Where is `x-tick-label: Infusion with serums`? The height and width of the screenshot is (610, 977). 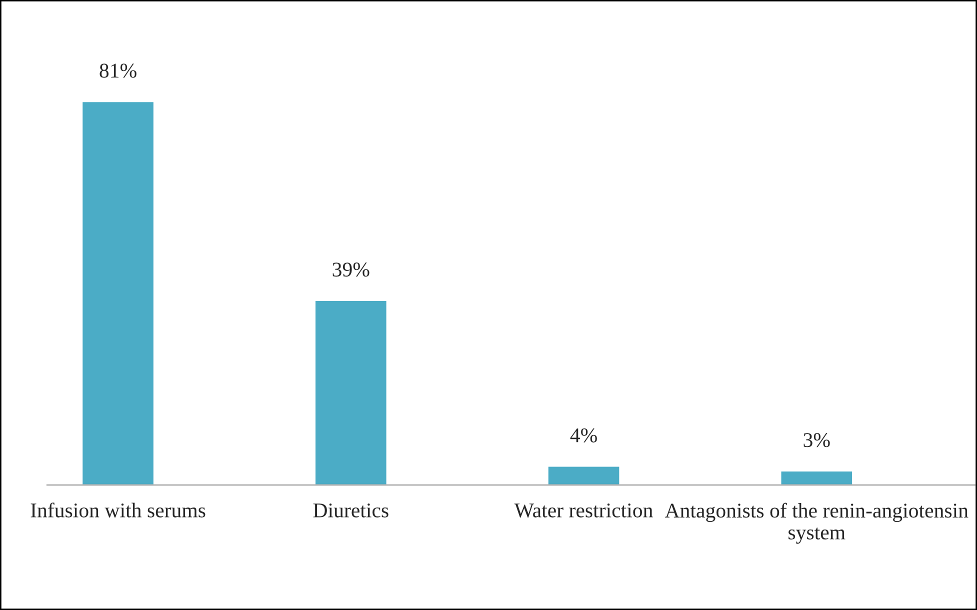 x-tick-label: Infusion with serums is located at coordinates (118, 510).